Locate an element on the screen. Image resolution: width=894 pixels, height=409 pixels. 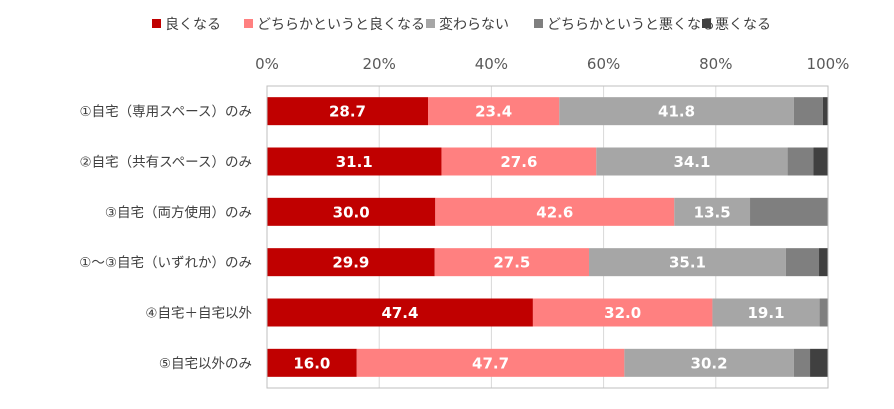
data-label: 27.6 is located at coordinates (518, 162).